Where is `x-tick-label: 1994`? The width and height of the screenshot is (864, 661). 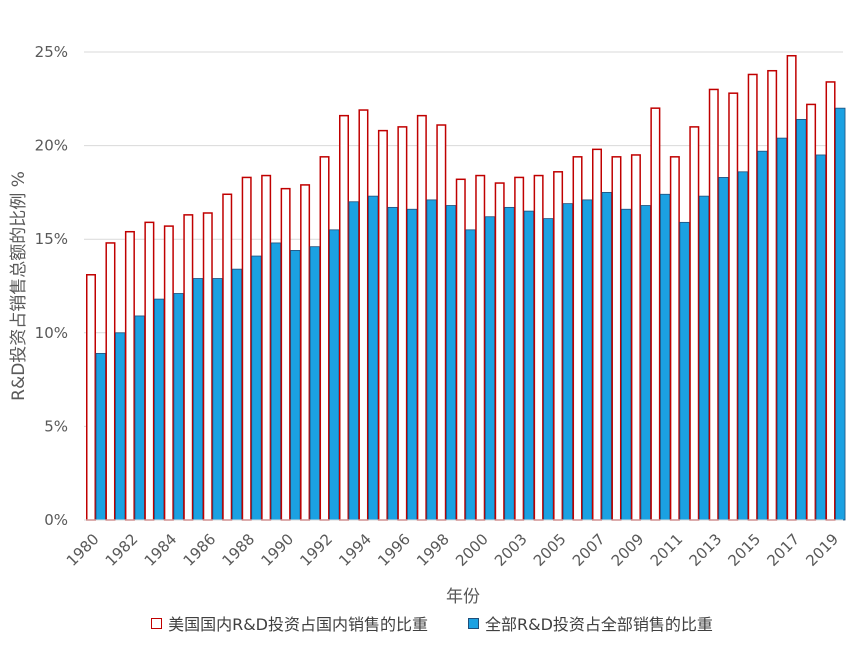 x-tick-label: 1994 is located at coordinates (355, 550).